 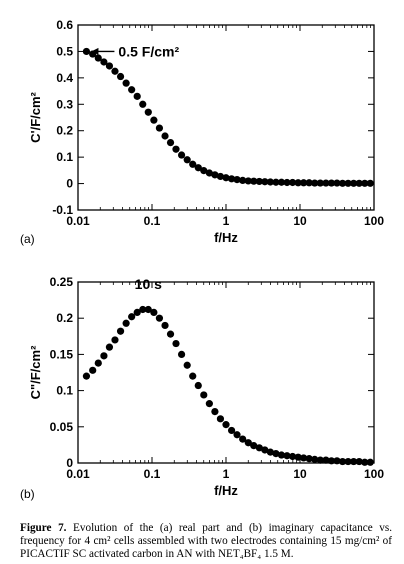 I want to click on annotation-text-b: 10 s, so click(x=148, y=284).